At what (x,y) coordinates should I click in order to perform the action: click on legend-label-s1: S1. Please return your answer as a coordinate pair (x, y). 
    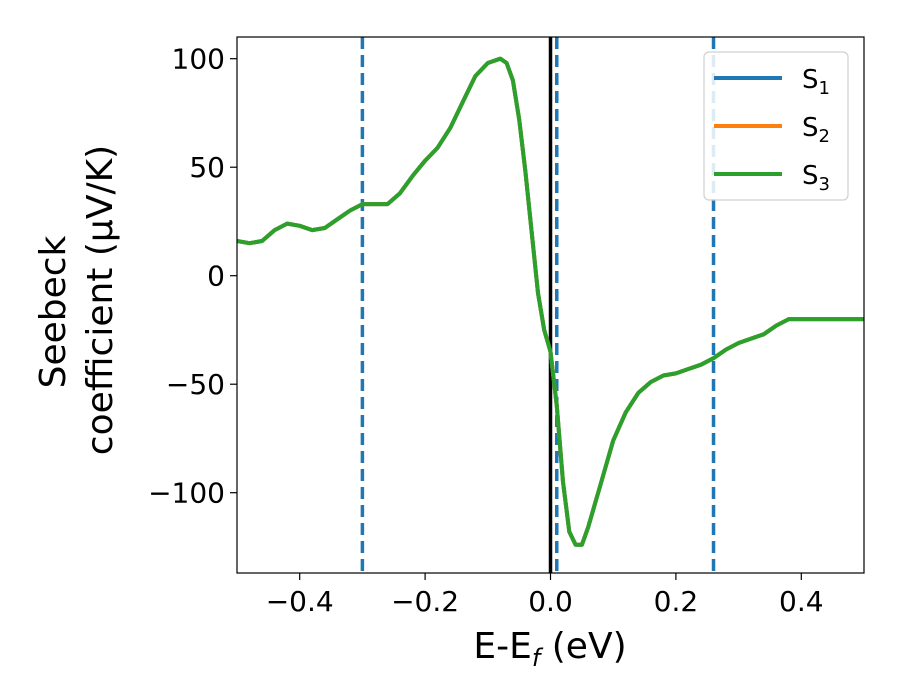
    Looking at the image, I should click on (816, 82).